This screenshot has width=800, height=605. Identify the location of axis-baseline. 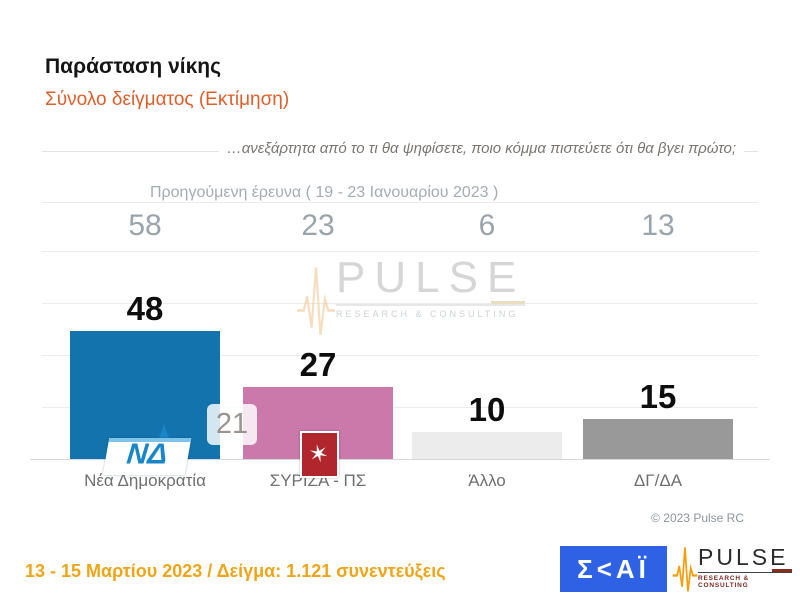
(400, 459).